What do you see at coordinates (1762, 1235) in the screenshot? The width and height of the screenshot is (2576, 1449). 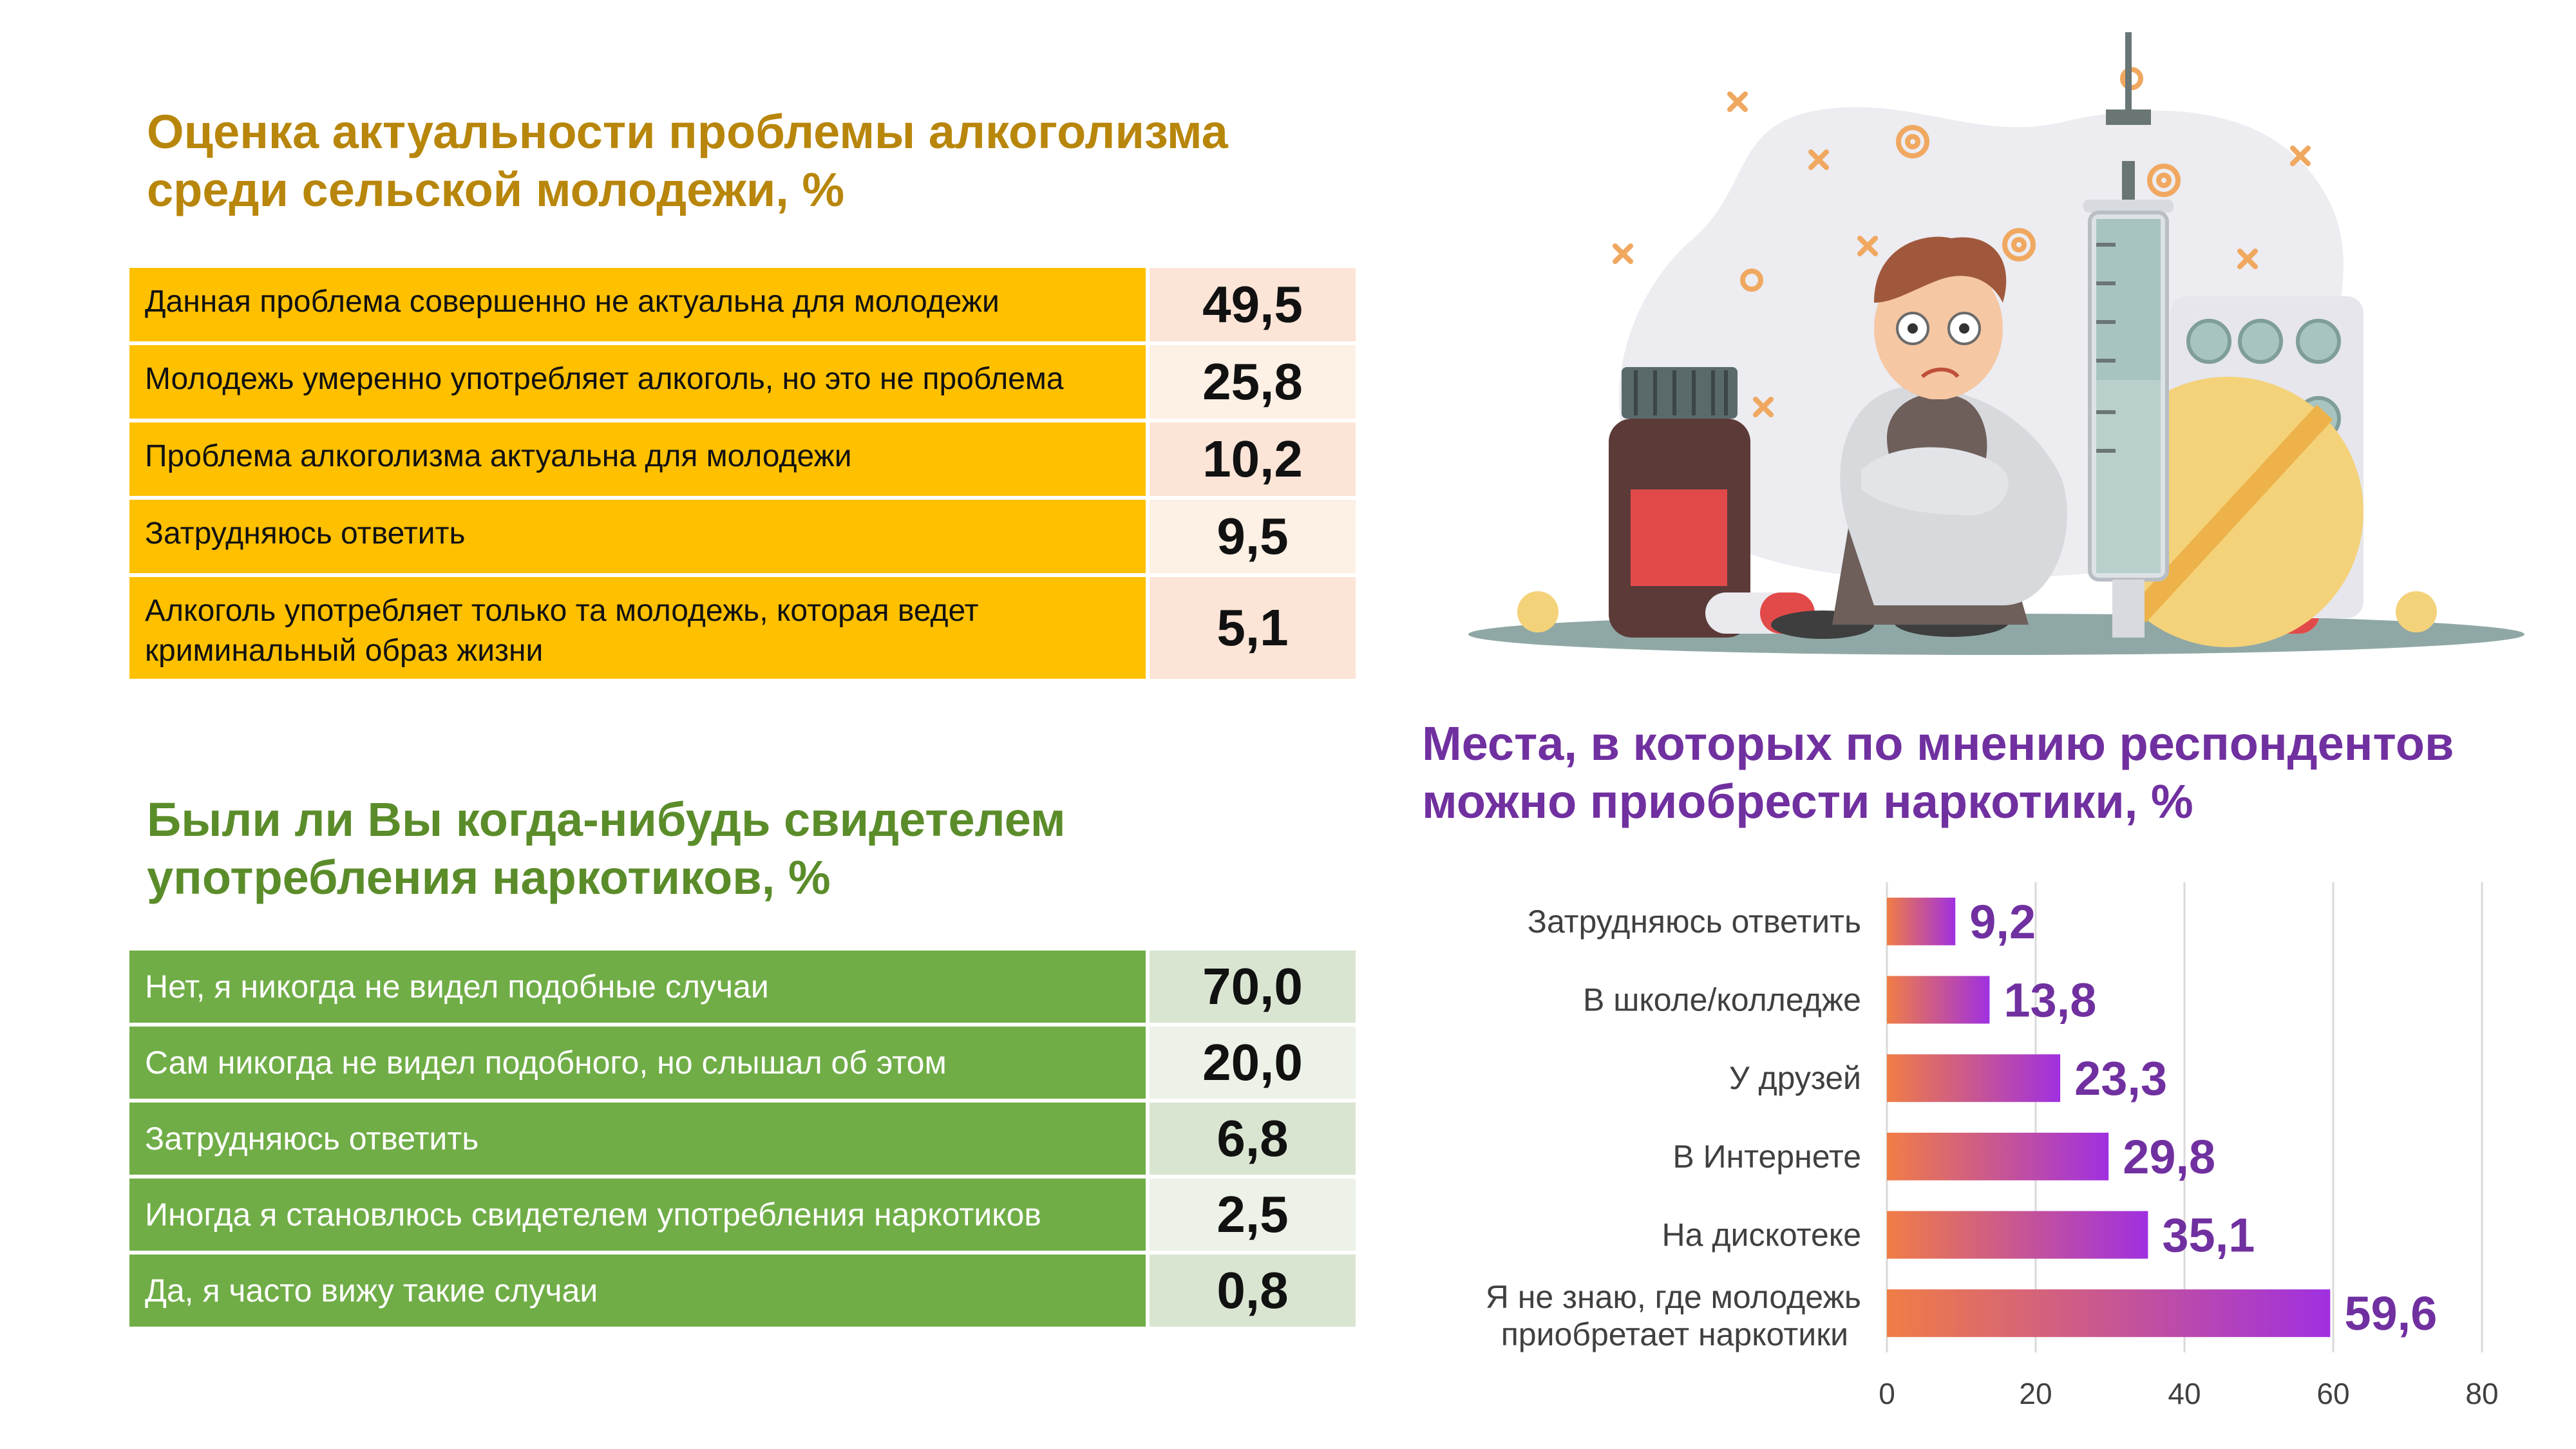 I see `category-label: На дискотеке` at bounding box center [1762, 1235].